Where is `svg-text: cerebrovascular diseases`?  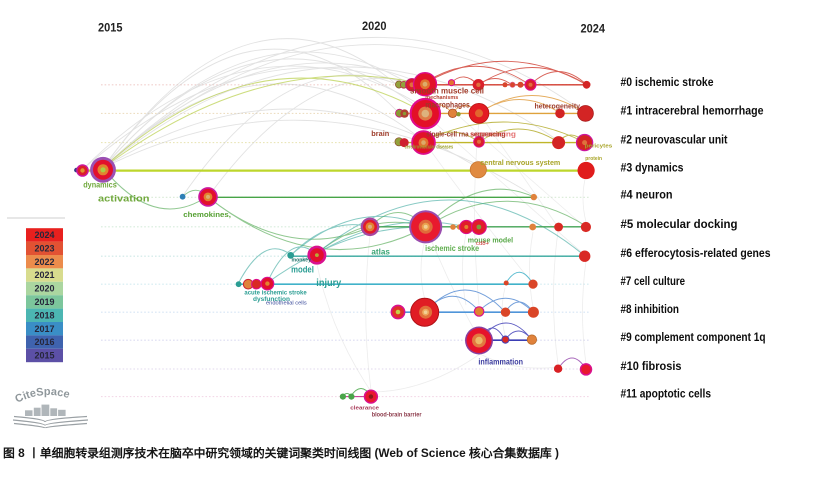
svg-text: cerebrovascular diseases is located at coordinates (429, 148).